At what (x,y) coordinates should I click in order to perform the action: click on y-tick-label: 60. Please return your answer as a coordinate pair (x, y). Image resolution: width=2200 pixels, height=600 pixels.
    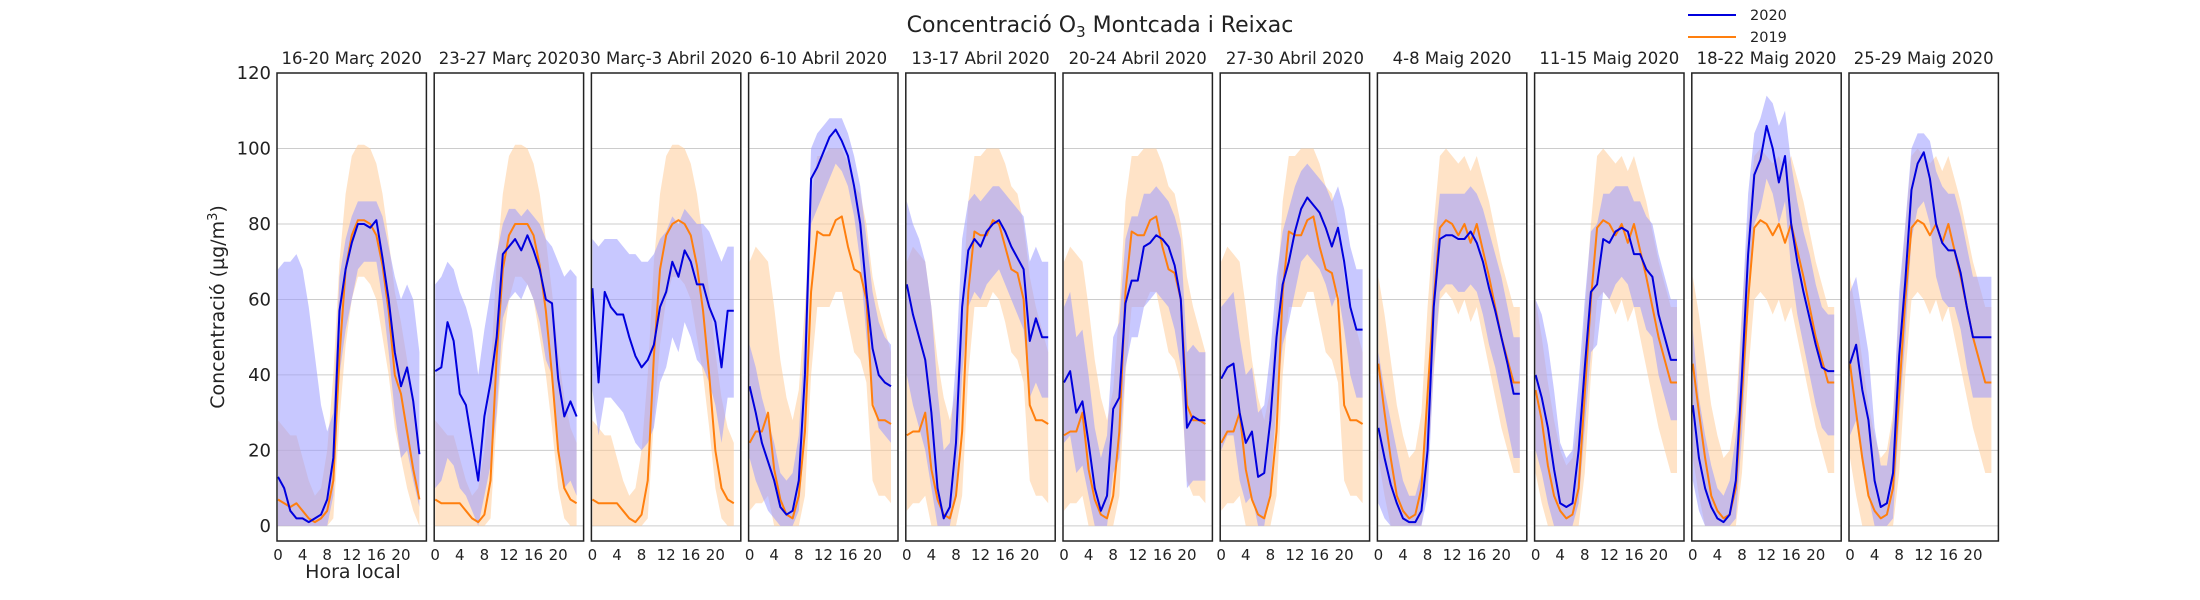
    Looking at the image, I should click on (259, 299).